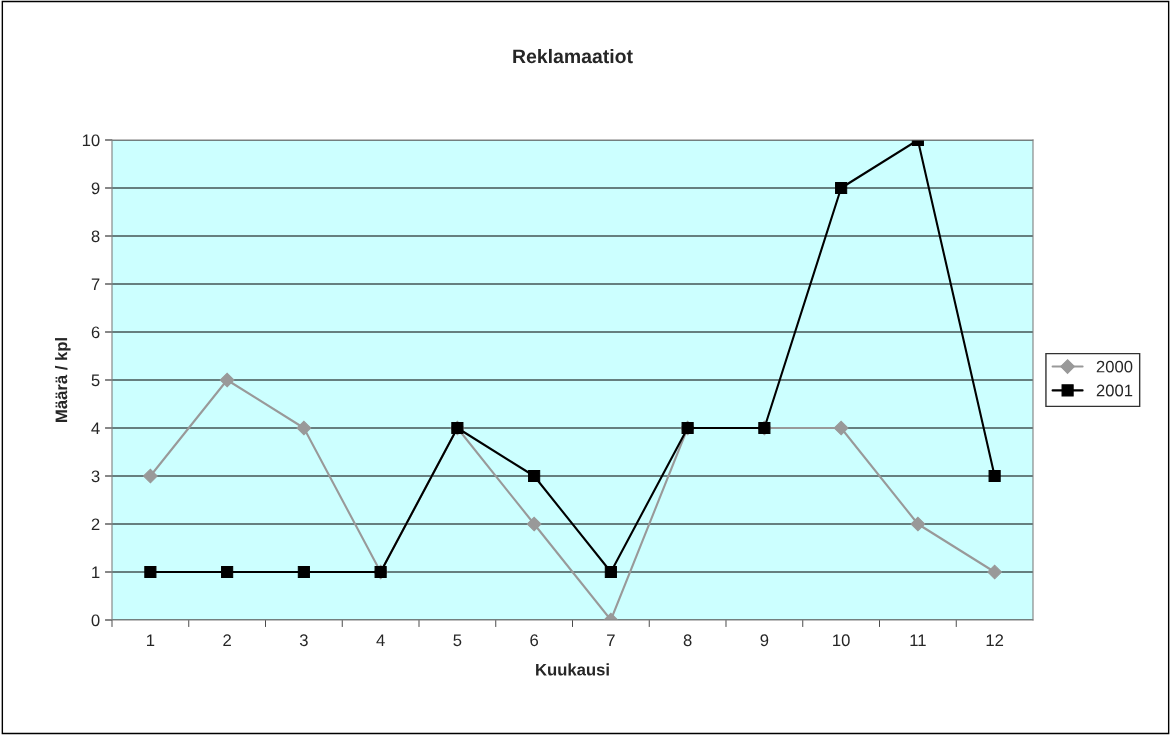 This screenshot has height=735, width=1171. What do you see at coordinates (91, 140) in the screenshot?
I see `y-tick-label: 10` at bounding box center [91, 140].